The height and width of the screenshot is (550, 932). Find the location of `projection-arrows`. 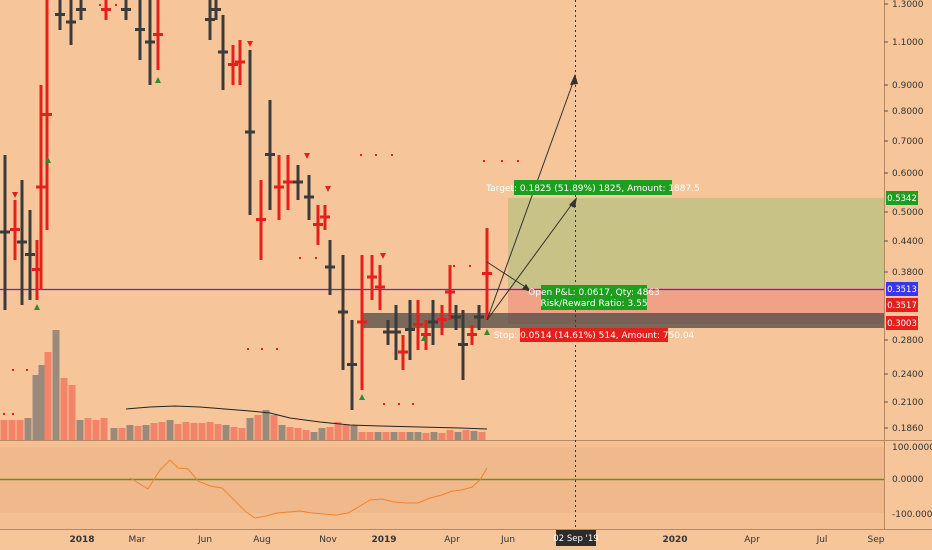

projection-arrows is located at coordinates (532, 197).